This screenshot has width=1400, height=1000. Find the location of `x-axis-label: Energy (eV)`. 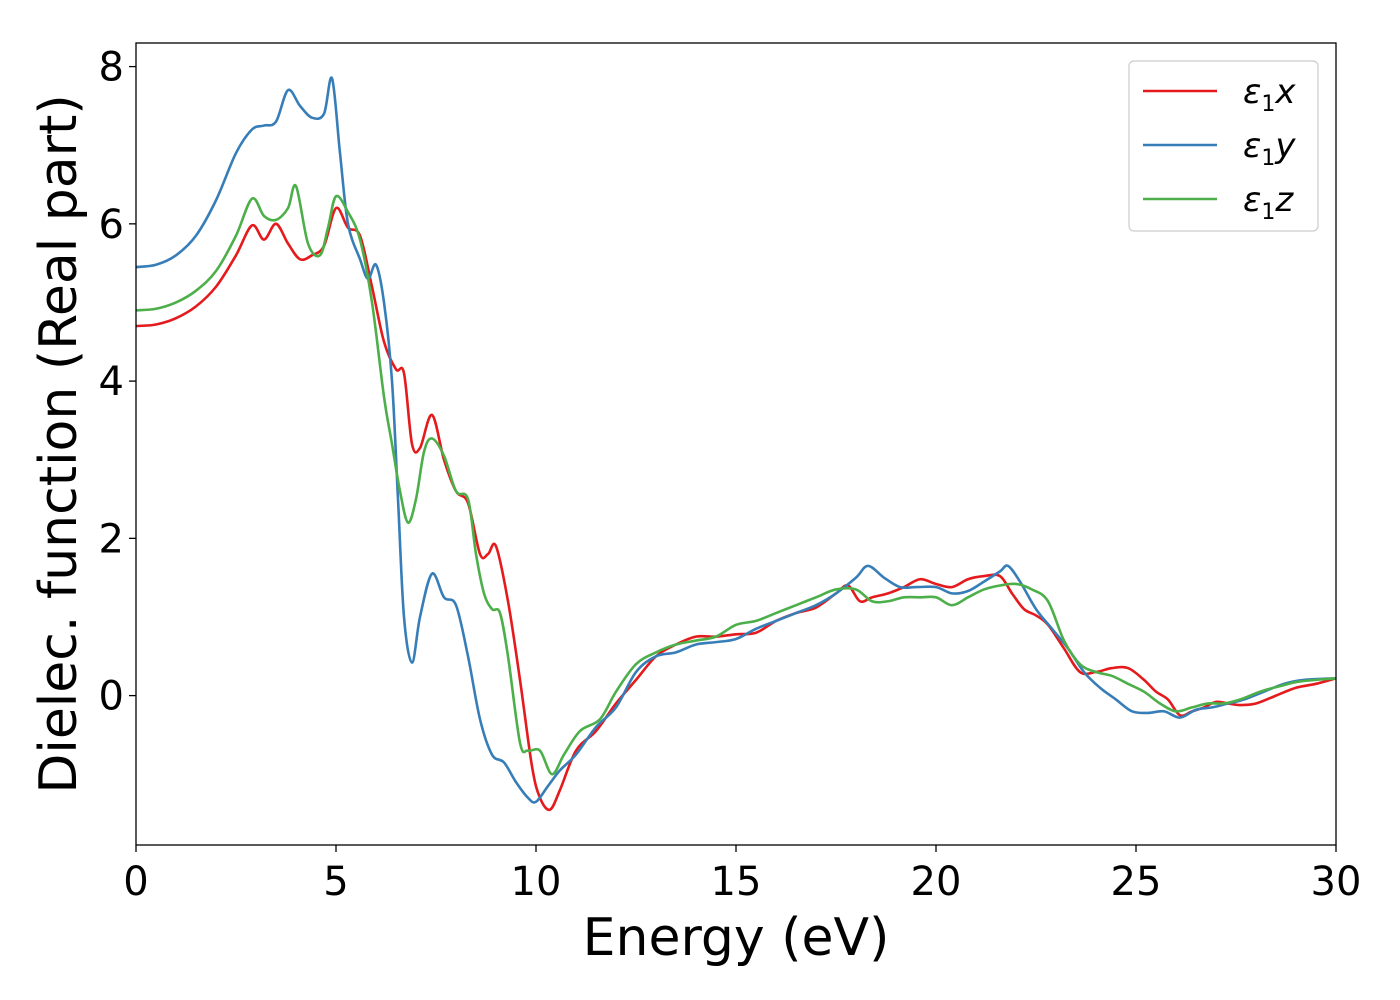

x-axis-label: Energy (eV) is located at coordinates (736, 938).